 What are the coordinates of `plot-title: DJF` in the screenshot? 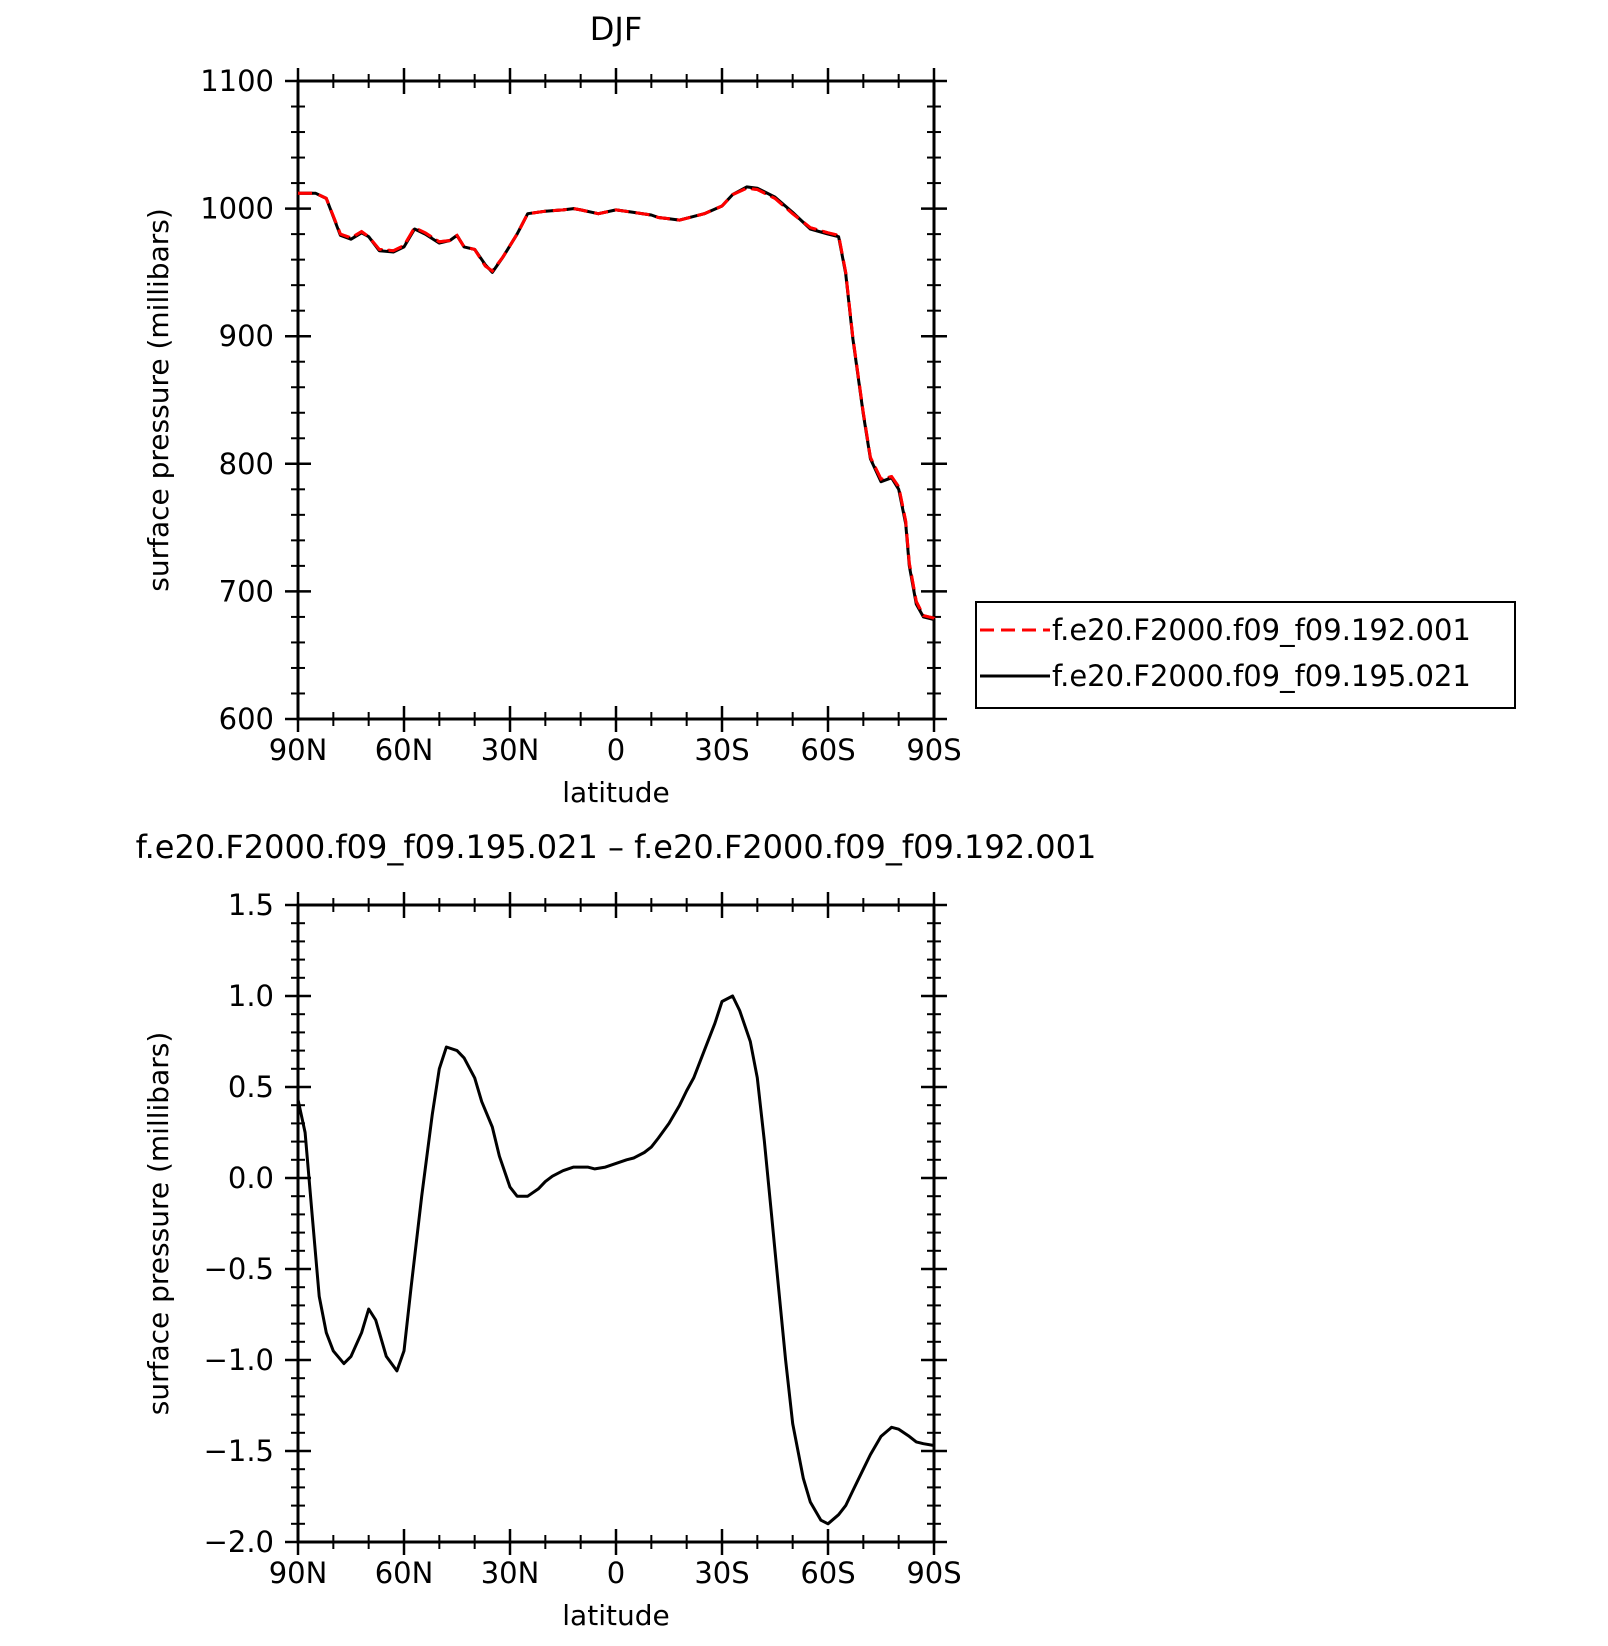 It's located at (616, 29).